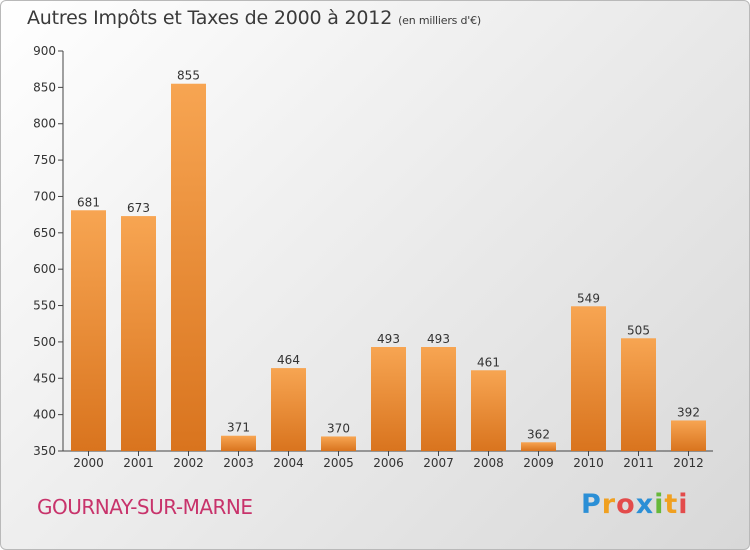  What do you see at coordinates (338, 443) in the screenshot?
I see `bar-2005` at bounding box center [338, 443].